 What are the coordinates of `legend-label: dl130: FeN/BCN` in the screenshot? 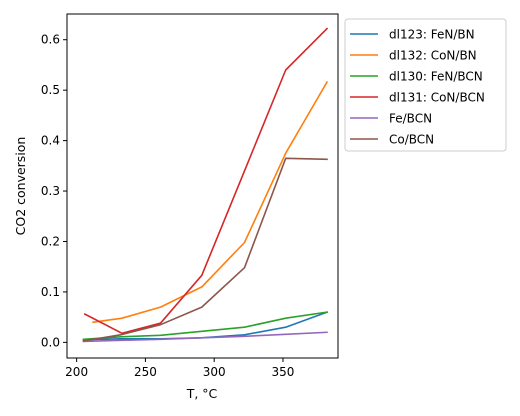 It's located at (436, 77).